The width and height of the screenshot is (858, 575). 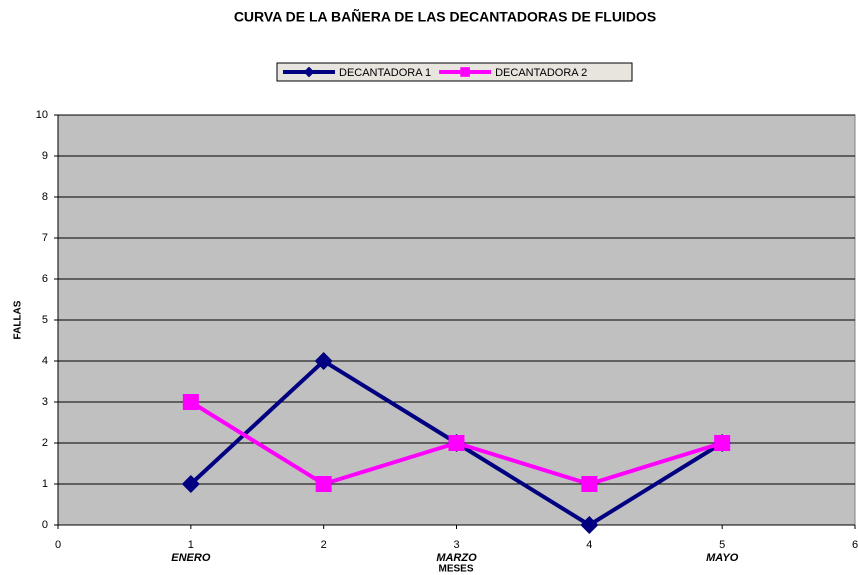 I want to click on x-tick-label: 5, so click(x=722, y=545).